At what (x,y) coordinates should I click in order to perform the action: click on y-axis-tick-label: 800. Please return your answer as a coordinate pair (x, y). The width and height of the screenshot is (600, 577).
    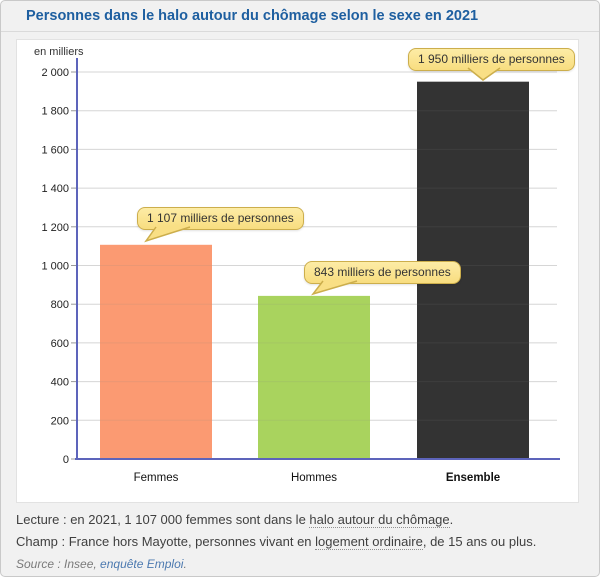
    Looking at the image, I should click on (60, 305).